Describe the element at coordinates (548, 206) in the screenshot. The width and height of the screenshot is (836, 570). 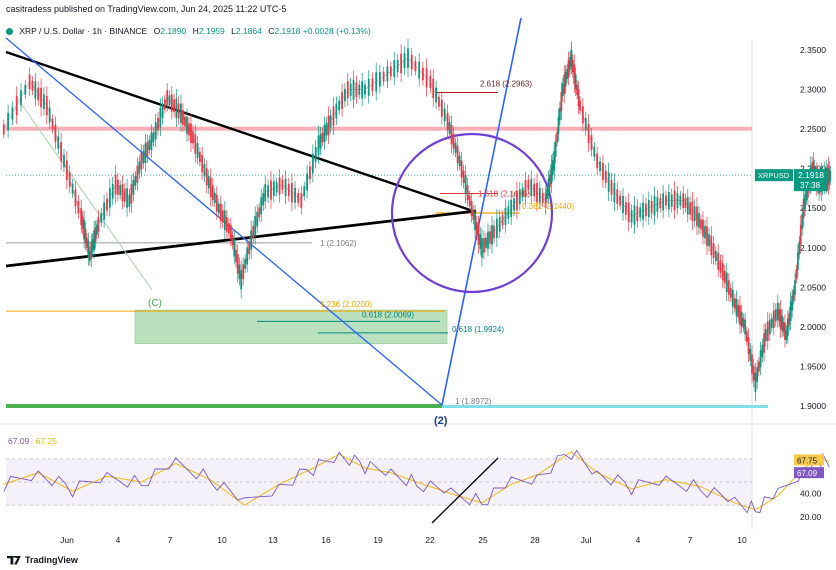
I see `fib-label: 0.382 (2.1440)` at that location.